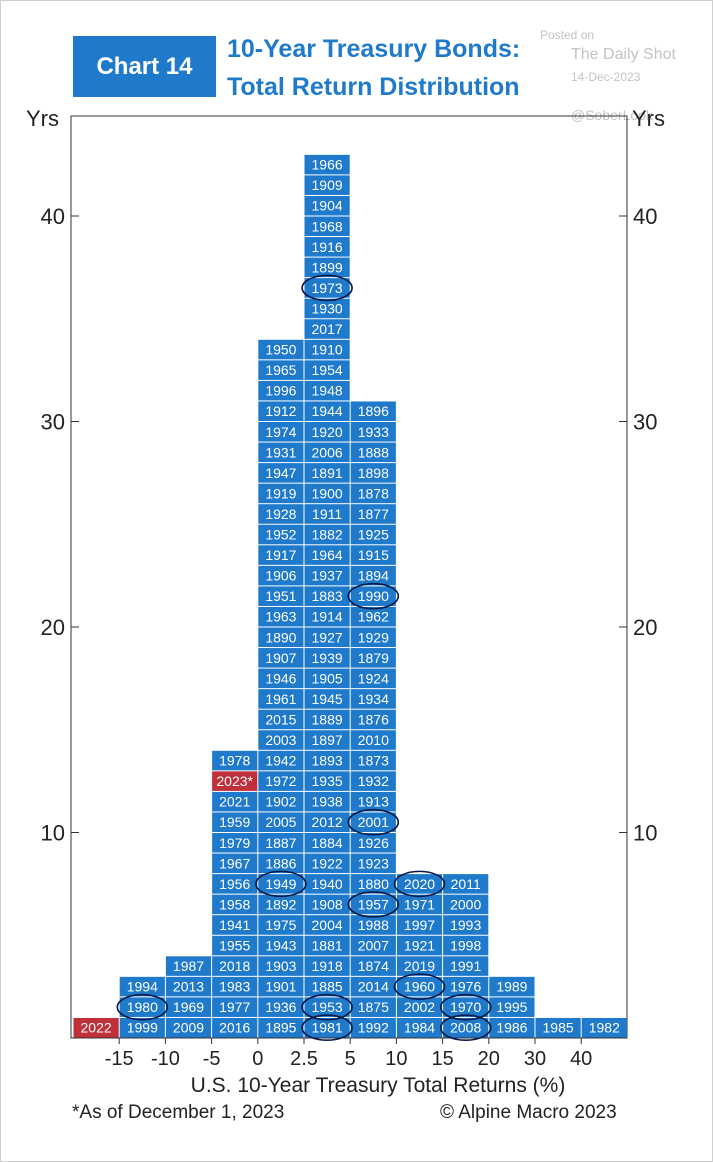  What do you see at coordinates (373, 781) in the screenshot?
I see `year-label: 1932` at bounding box center [373, 781].